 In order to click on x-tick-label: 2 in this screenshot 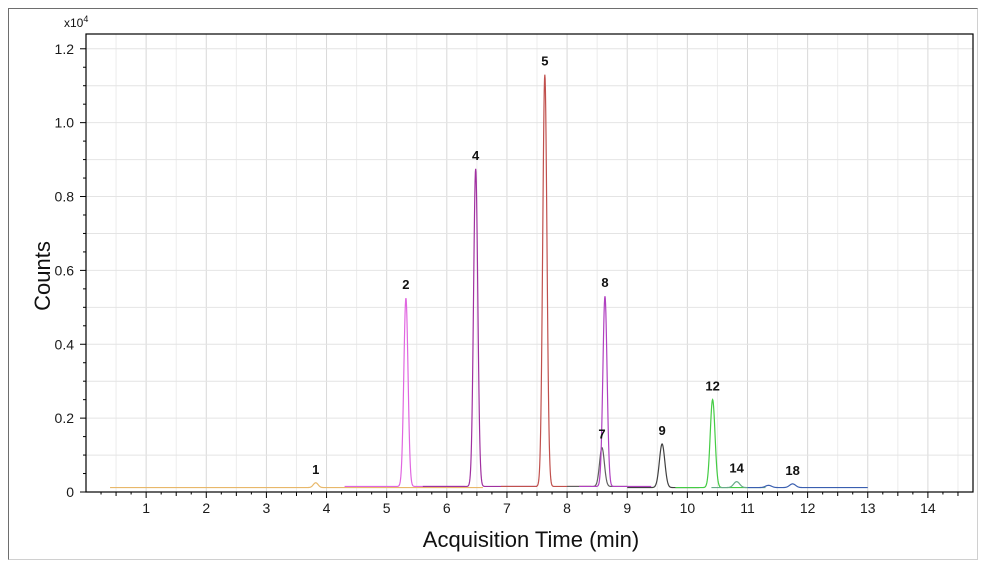, I will do `click(206, 508)`.